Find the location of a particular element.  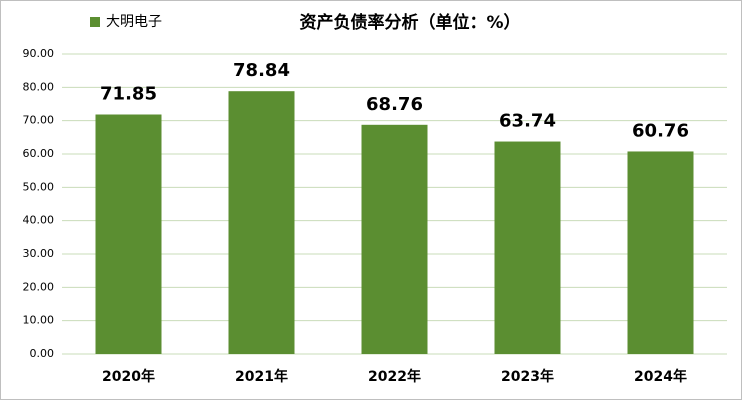

x-tick-label: 2024年 is located at coordinates (660, 376).